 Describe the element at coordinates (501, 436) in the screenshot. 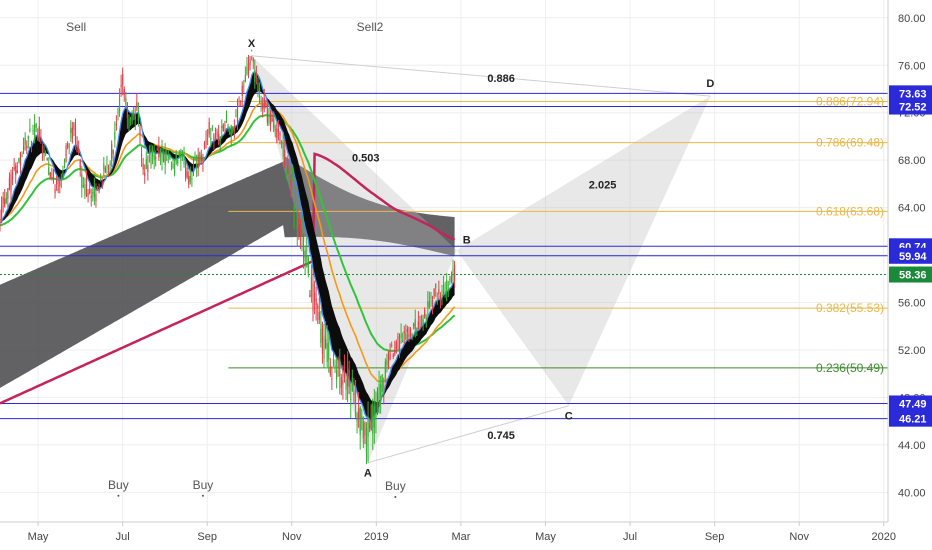

I see `ratio-label: 0.745` at that location.